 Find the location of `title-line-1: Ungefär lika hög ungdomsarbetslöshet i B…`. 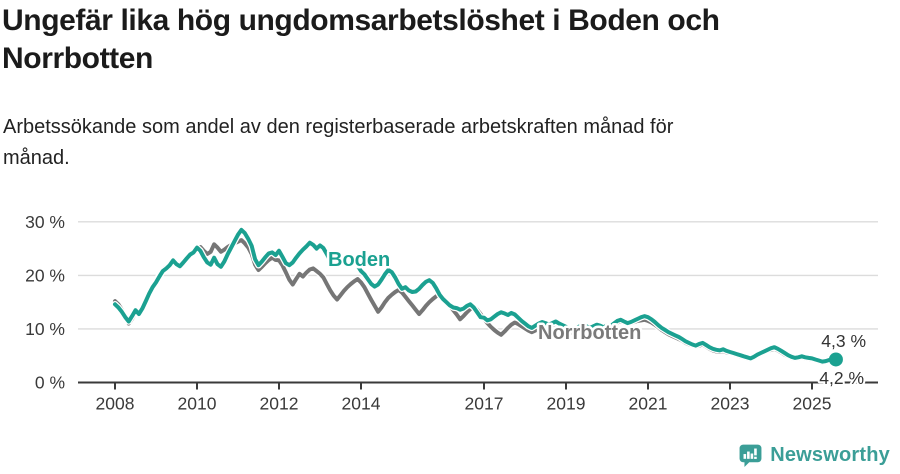

title-line-1: Ungefär lika hög ungdomsarbetslöshet i B… is located at coordinates (361, 20).